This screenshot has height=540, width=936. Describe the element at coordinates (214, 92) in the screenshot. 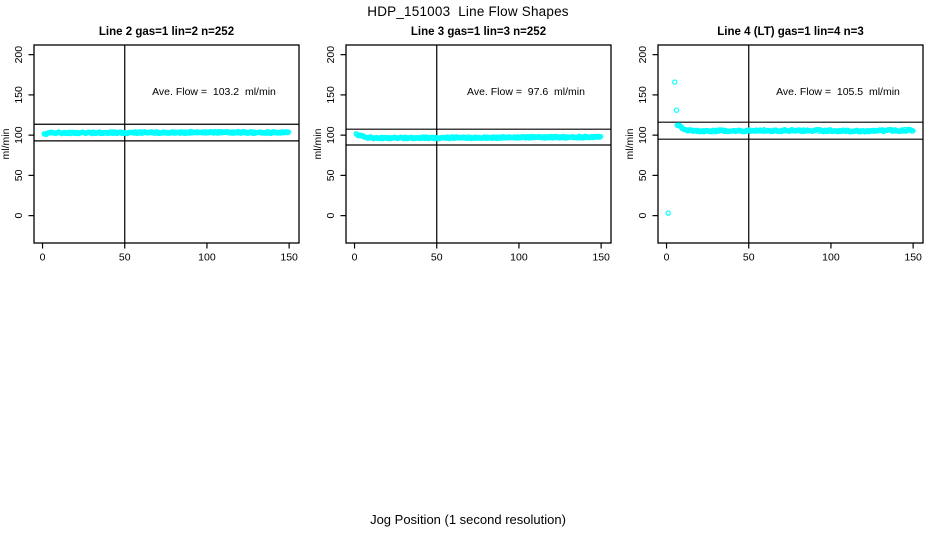

I see `panel-line2-ave-flow-annotation: Ave. Flow = 103.2 ml/min` at that location.